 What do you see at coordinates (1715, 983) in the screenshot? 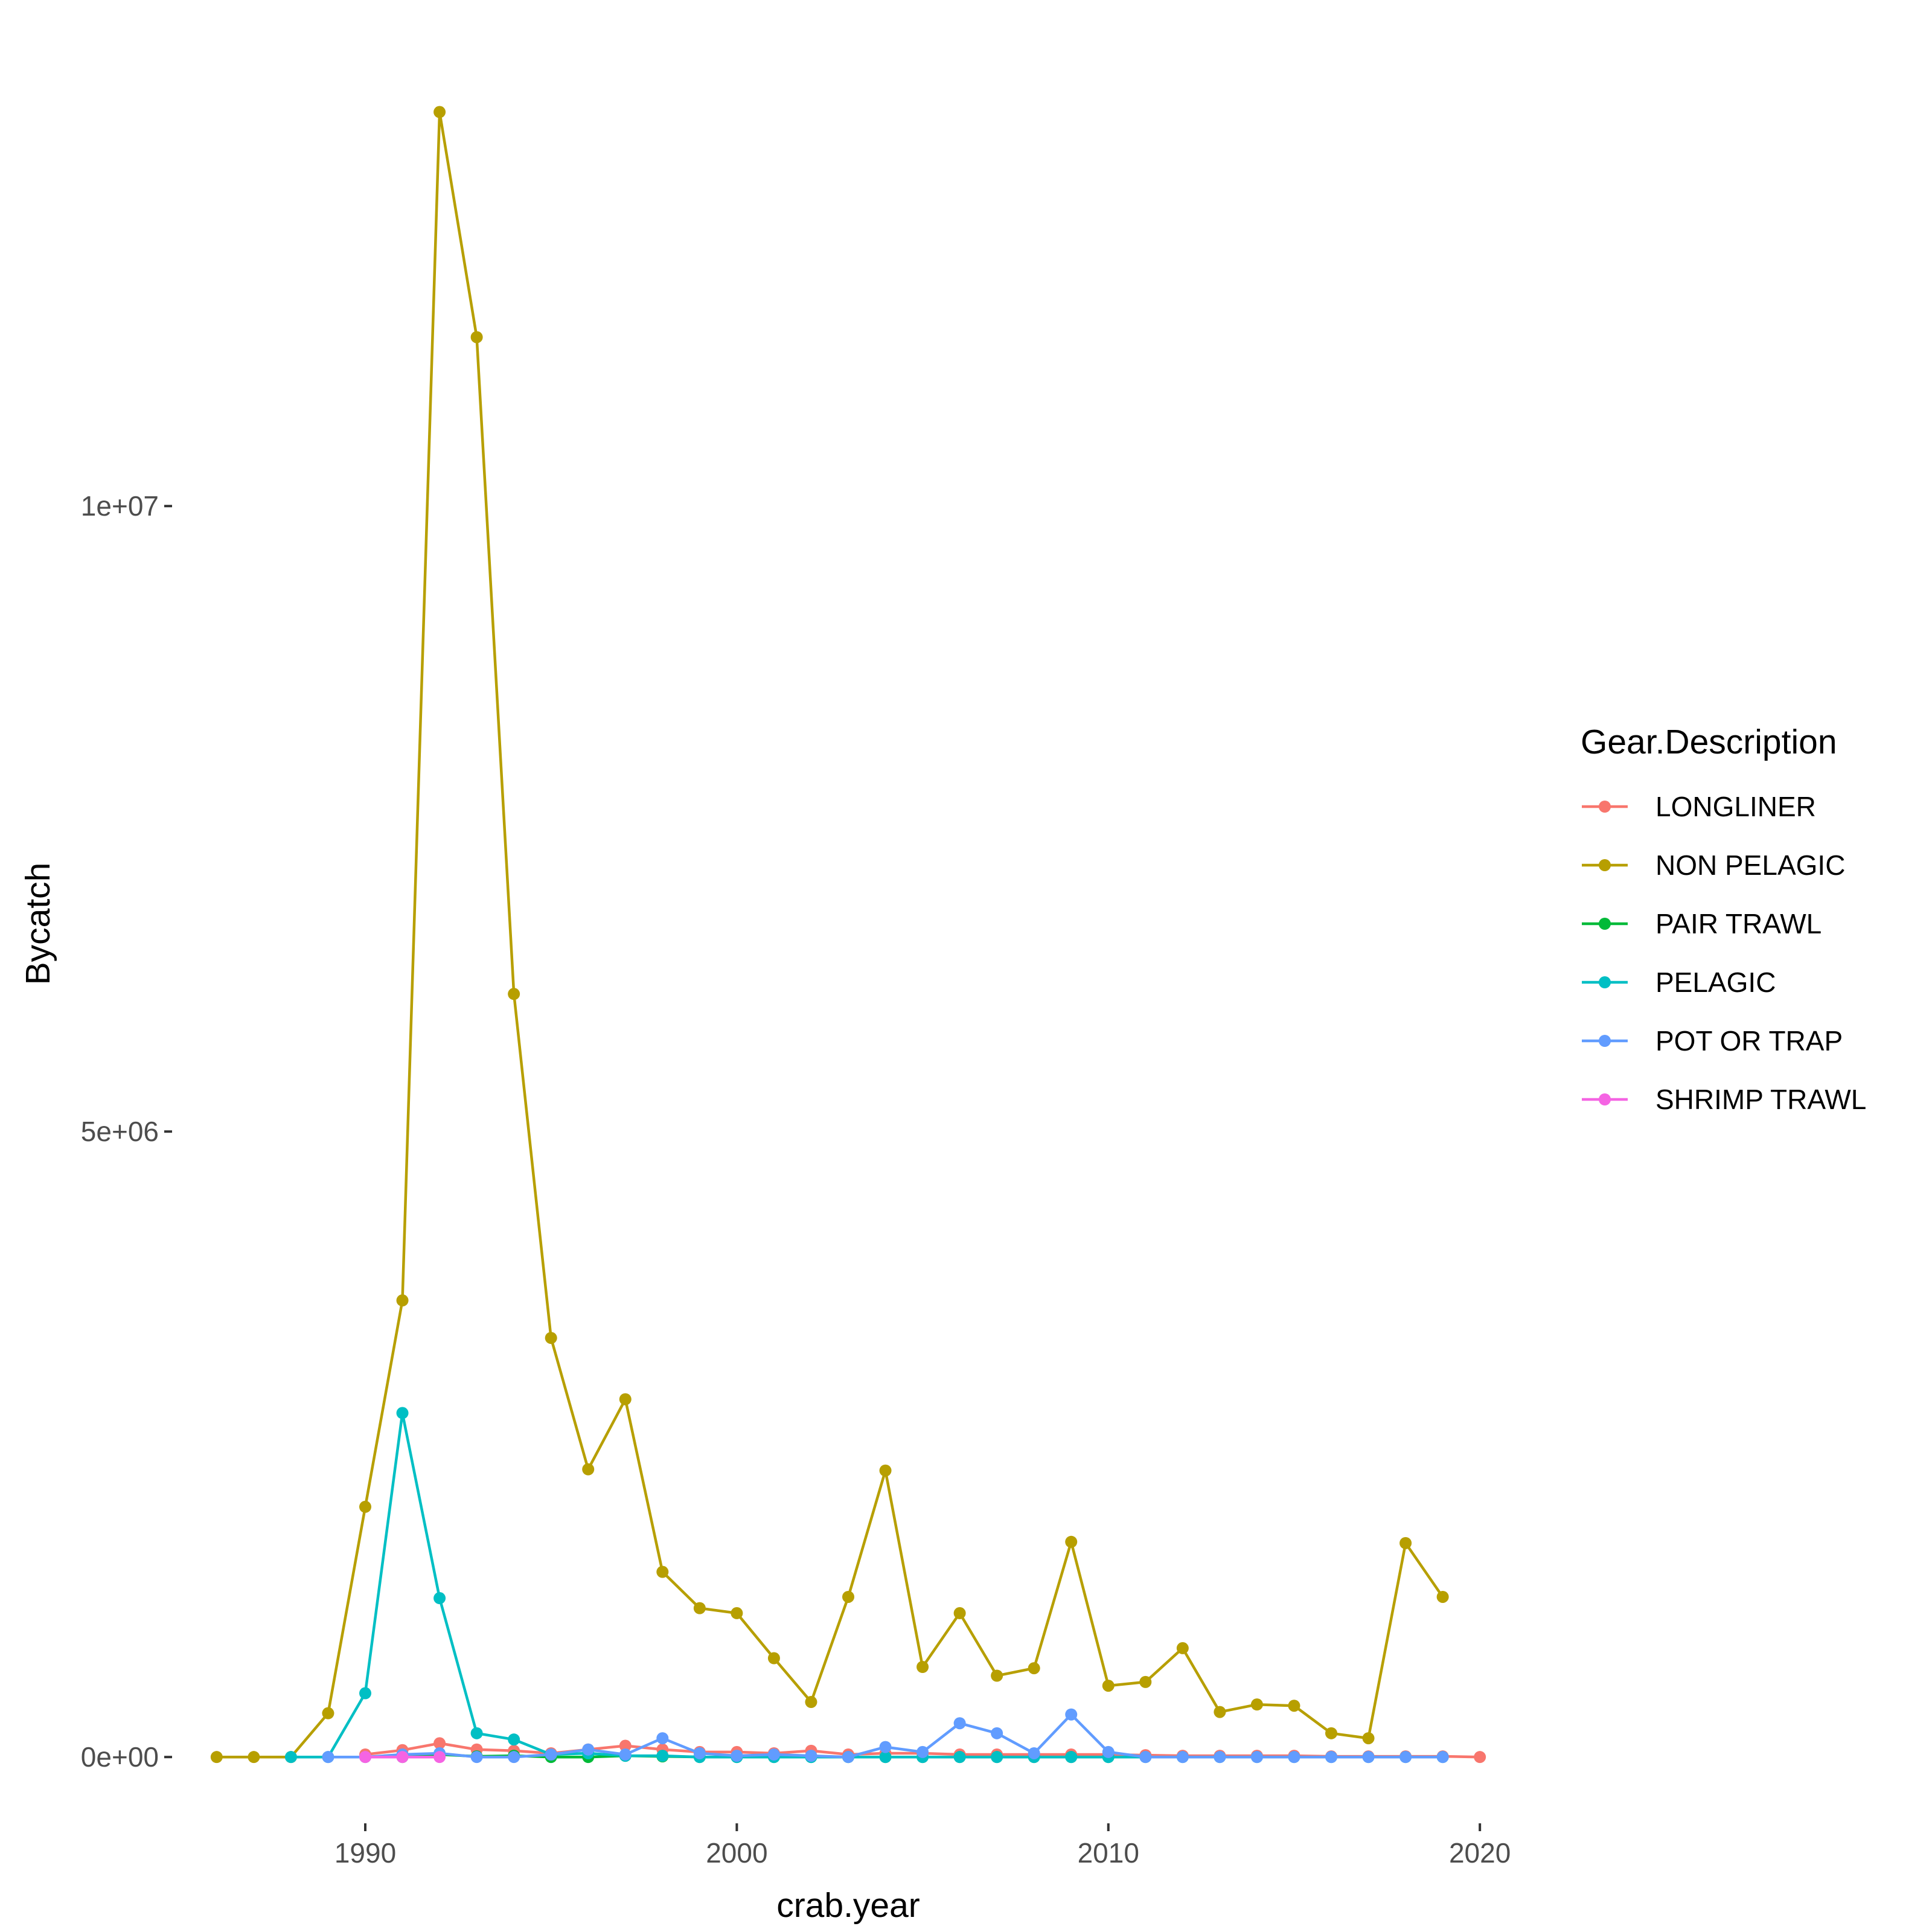
I see `legend-label: PELAGIC` at bounding box center [1715, 983].